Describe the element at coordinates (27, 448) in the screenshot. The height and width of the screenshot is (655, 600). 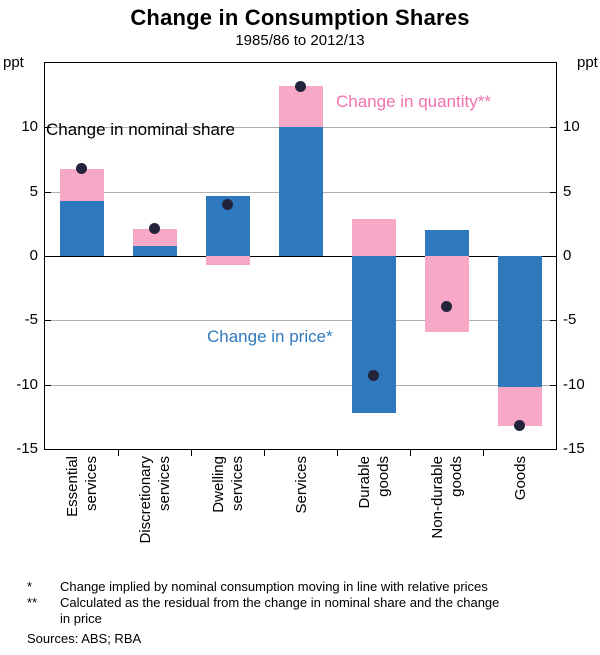
I see `y-axis-label-left: -15` at that location.